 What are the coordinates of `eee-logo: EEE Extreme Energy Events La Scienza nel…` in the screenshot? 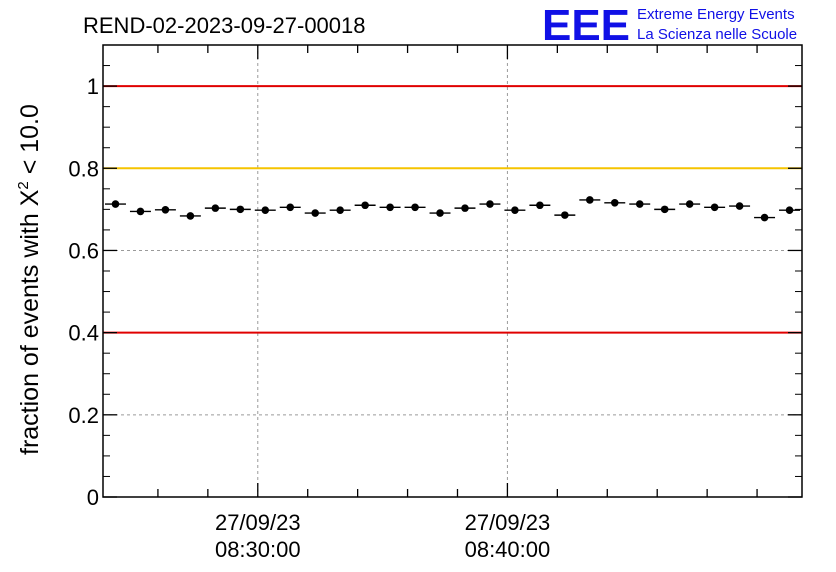 It's located at (669, 25).